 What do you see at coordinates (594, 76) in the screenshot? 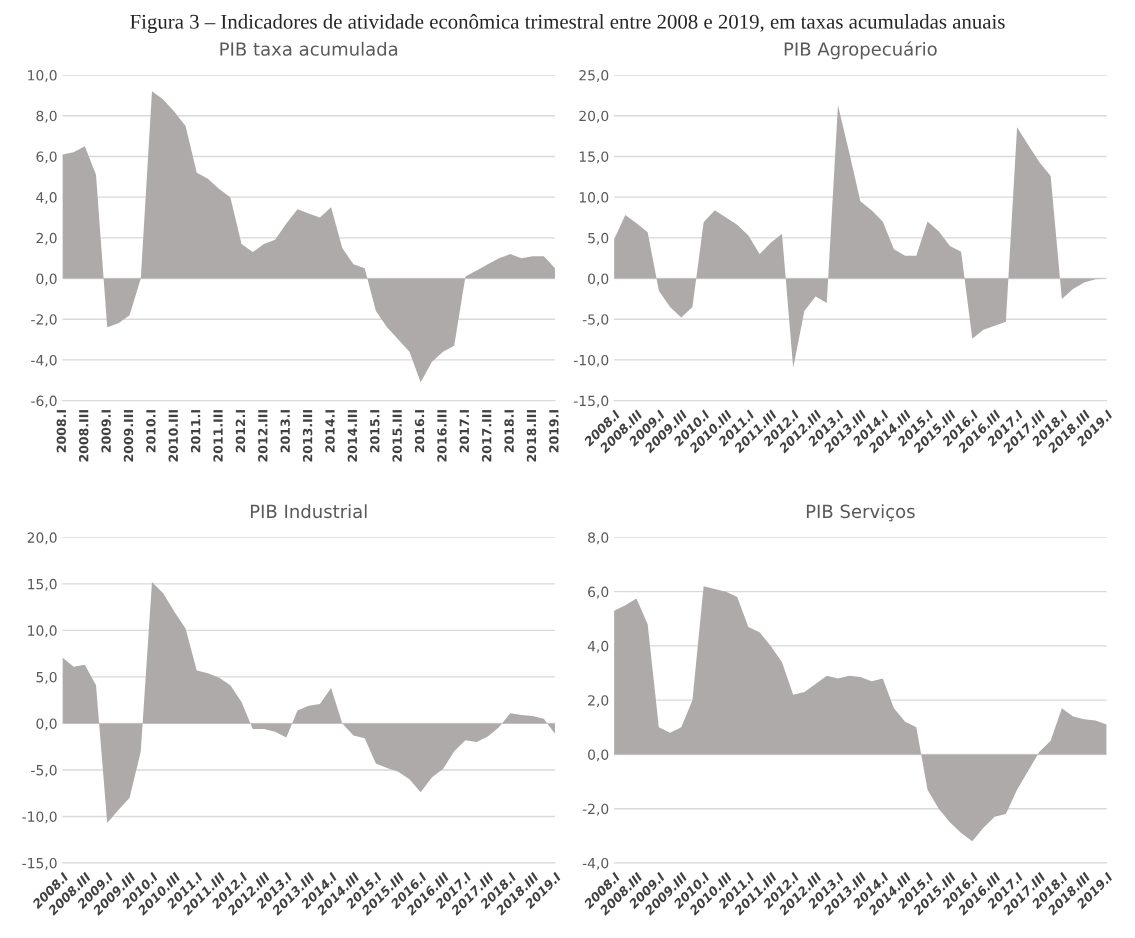
I see `y-tick-label: 25,0` at bounding box center [594, 76].